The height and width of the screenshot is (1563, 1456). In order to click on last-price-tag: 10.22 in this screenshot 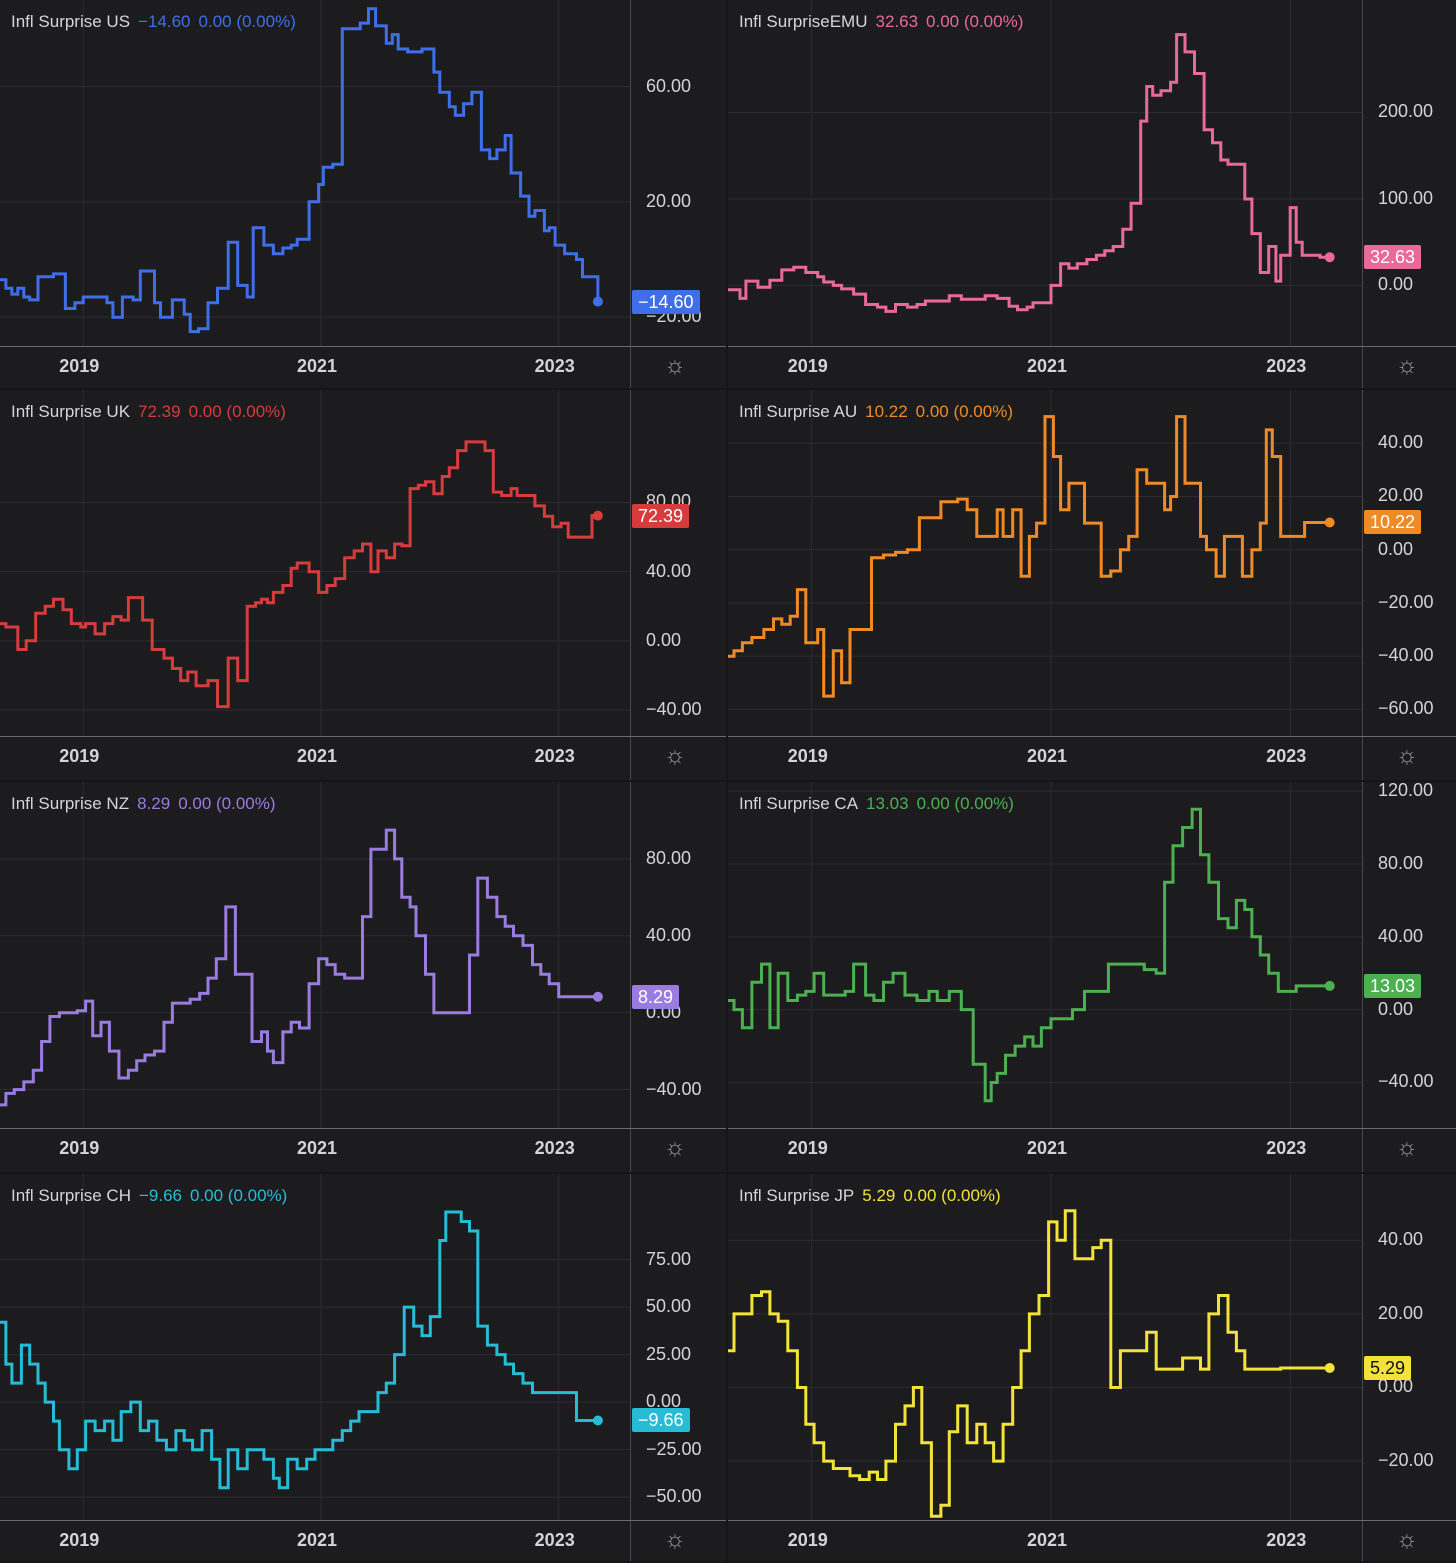, I will do `click(1393, 522)`.